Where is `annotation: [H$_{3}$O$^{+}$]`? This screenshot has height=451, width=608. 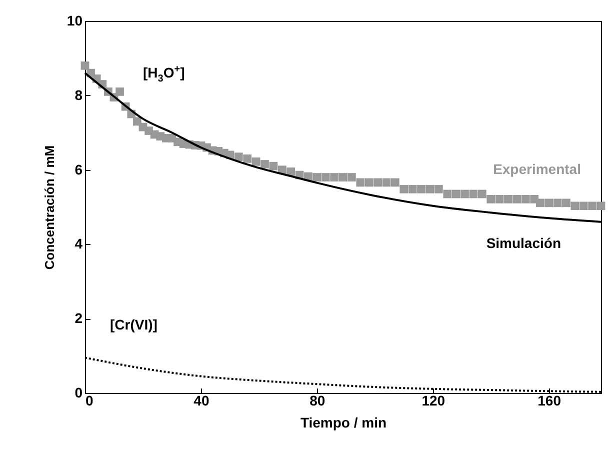 annotation: [H$_{3}$O$^{+}$] is located at coordinates (164, 74).